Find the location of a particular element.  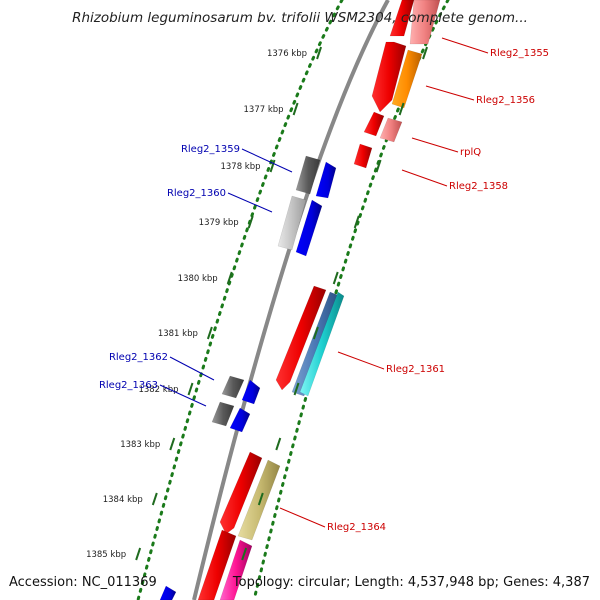

gene-block-red-b is located at coordinates (374, 124).